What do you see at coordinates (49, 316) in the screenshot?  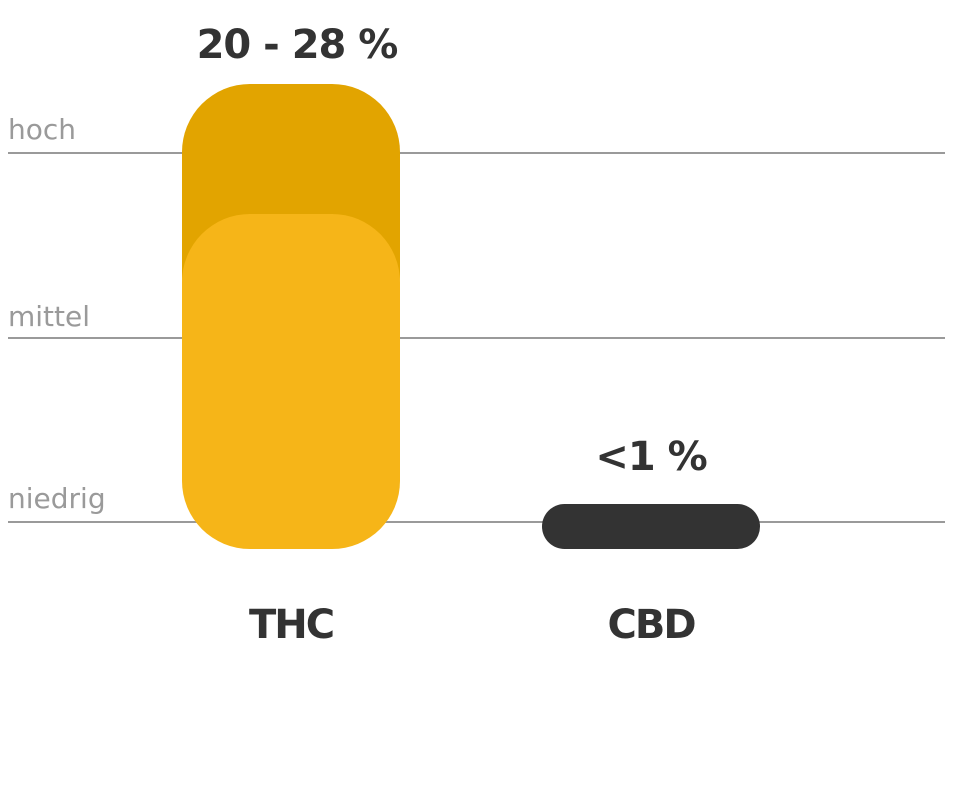 I see `level-label: mittel` at bounding box center [49, 316].